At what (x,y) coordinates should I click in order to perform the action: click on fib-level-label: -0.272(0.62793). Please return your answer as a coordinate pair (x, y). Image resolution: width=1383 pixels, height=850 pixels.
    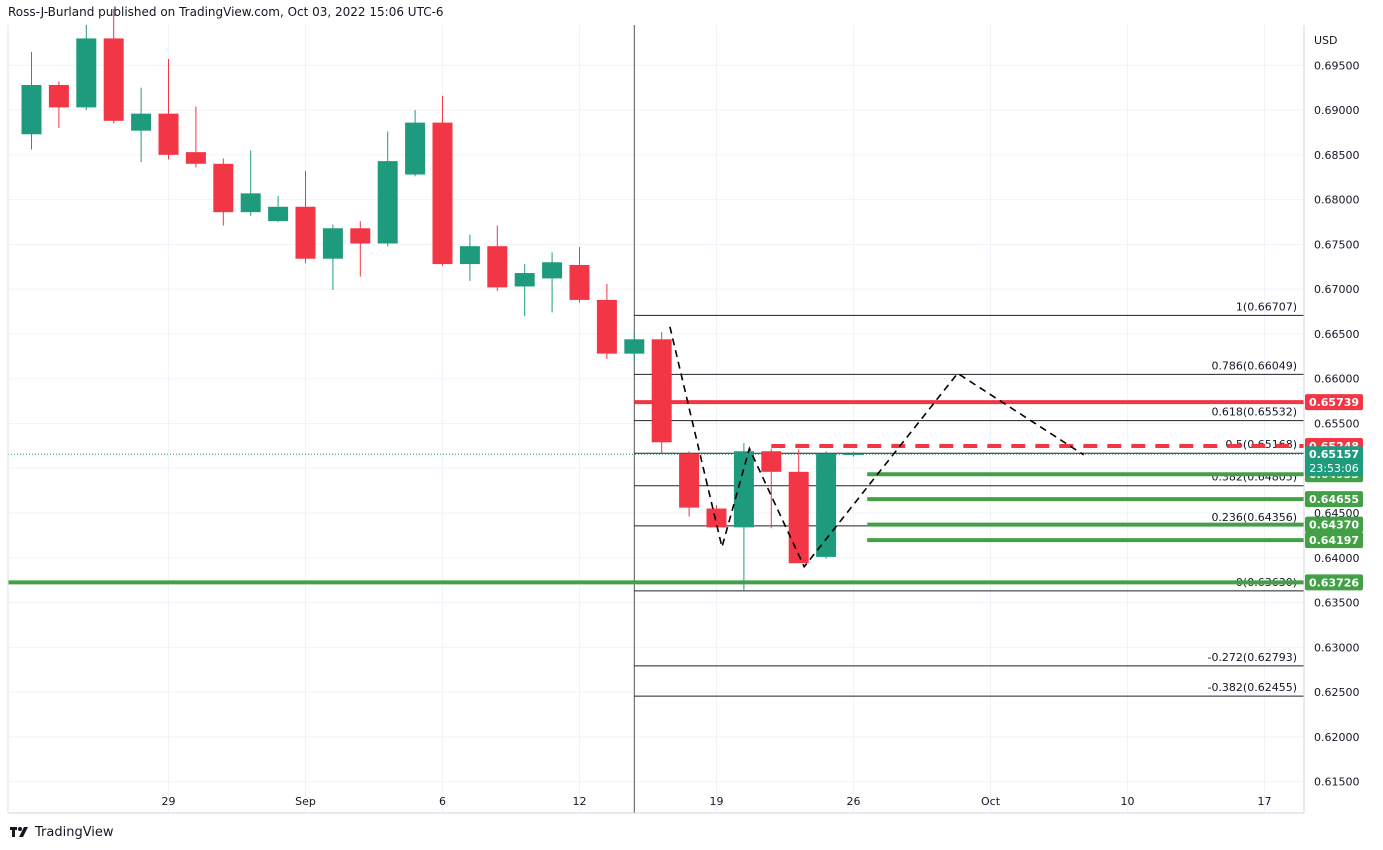
    Looking at the image, I should click on (1252, 657).